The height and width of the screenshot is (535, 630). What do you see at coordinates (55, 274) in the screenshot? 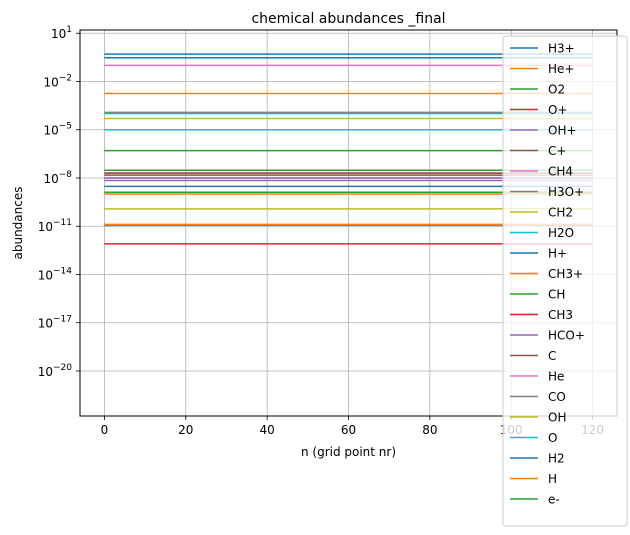
I see `y-tick-label: 10⁻¹⁴` at bounding box center [55, 274].